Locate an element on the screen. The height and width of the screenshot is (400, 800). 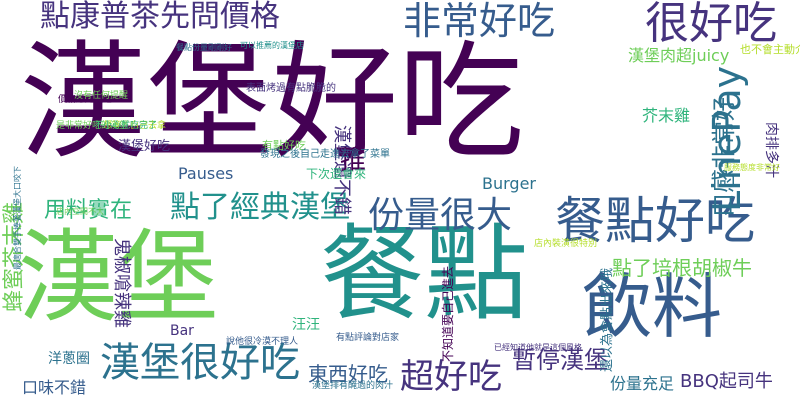
word: Pauses is located at coordinates (206, 173).